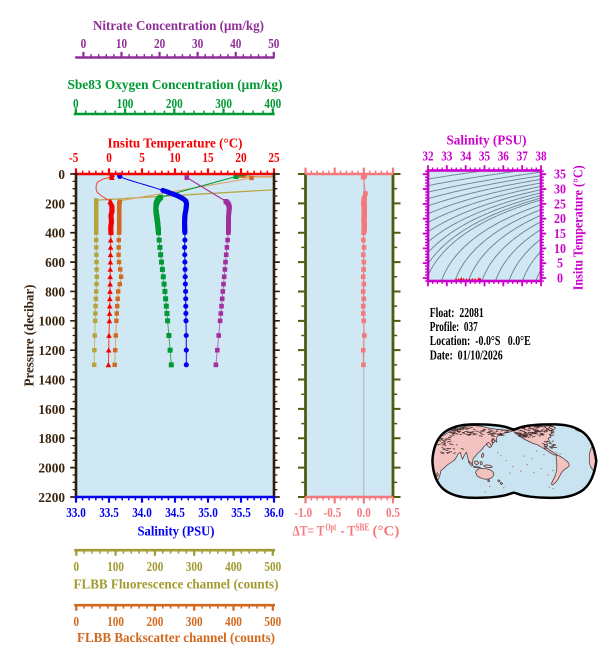 This screenshot has height=663, width=609. What do you see at coordinates (480, 340) in the screenshot?
I see `svg-text: Location: -0.0°S 0.0°E` at bounding box center [480, 340].